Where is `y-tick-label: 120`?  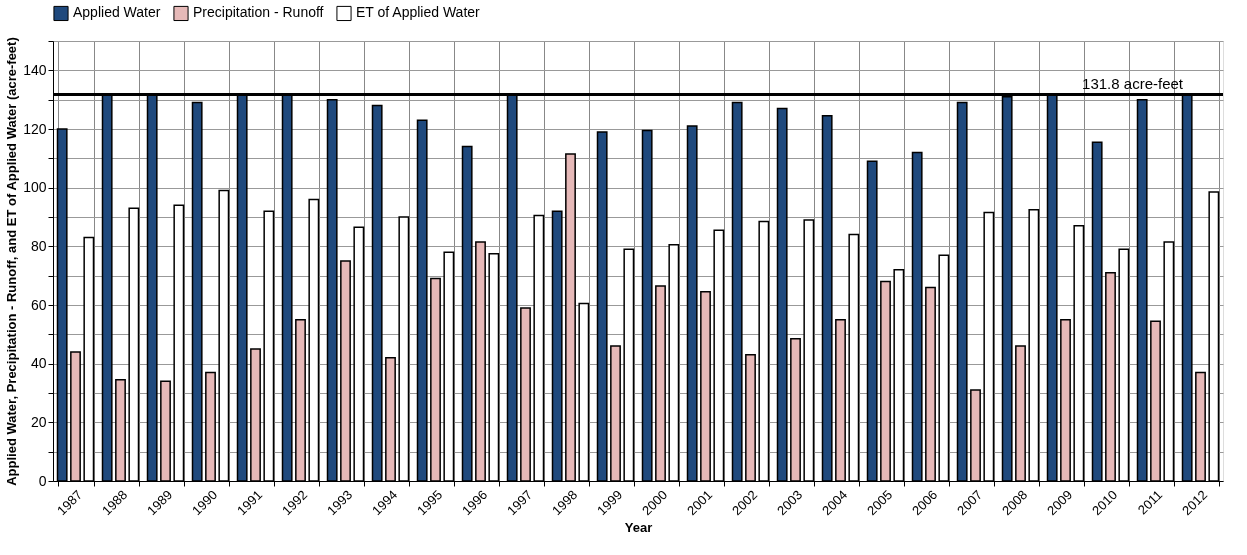 y-tick-label: 120 is located at coordinates (35, 128).